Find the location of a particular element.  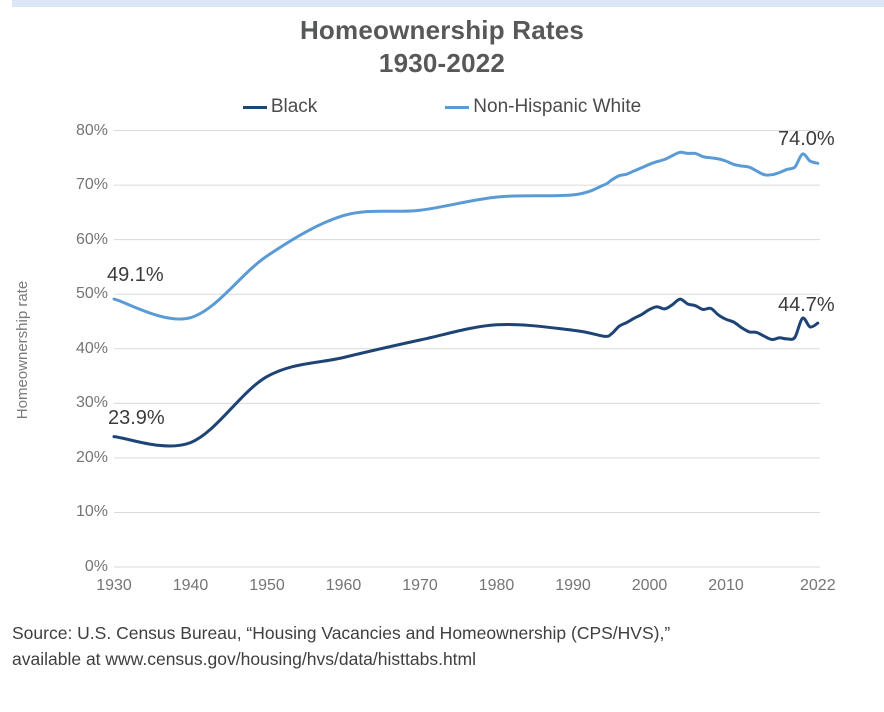

y-tick-60%: 60% is located at coordinates (91, 239).